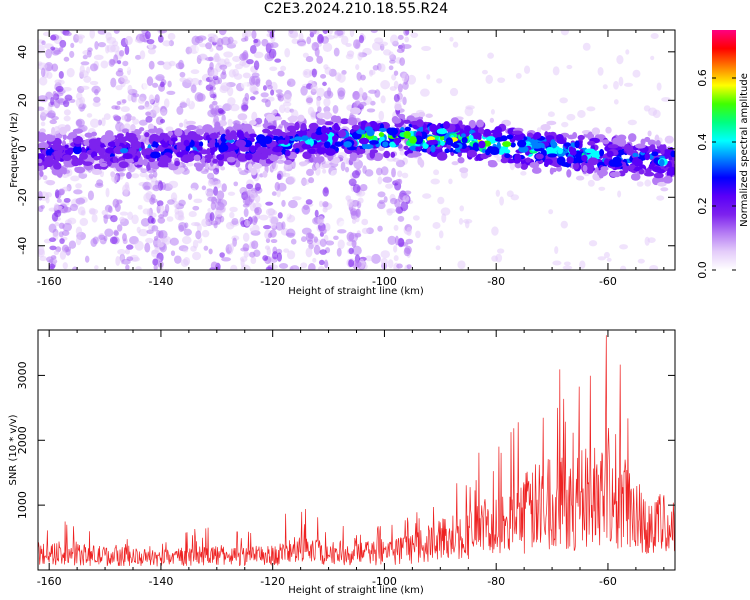 This screenshot has width=750, height=600. Describe the element at coordinates (496, 281) in the screenshot. I see `spectrogram-x-tick-label: -80` at that location.